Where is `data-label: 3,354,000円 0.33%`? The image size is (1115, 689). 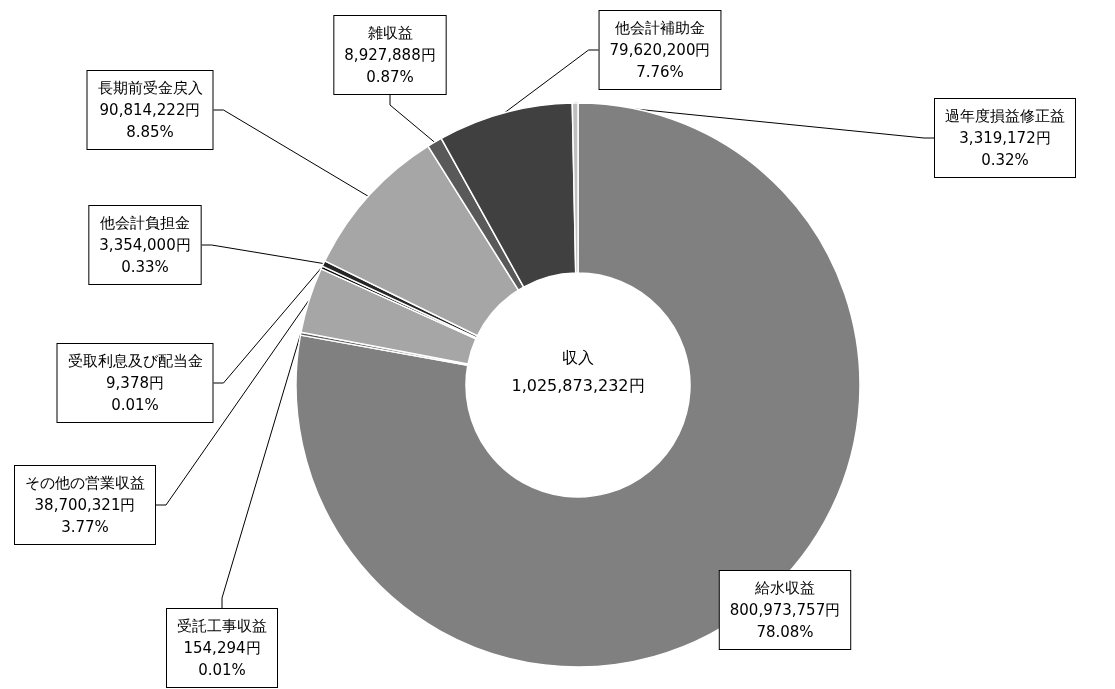
data-label: 3,354,000円 0.33% is located at coordinates (145, 256).